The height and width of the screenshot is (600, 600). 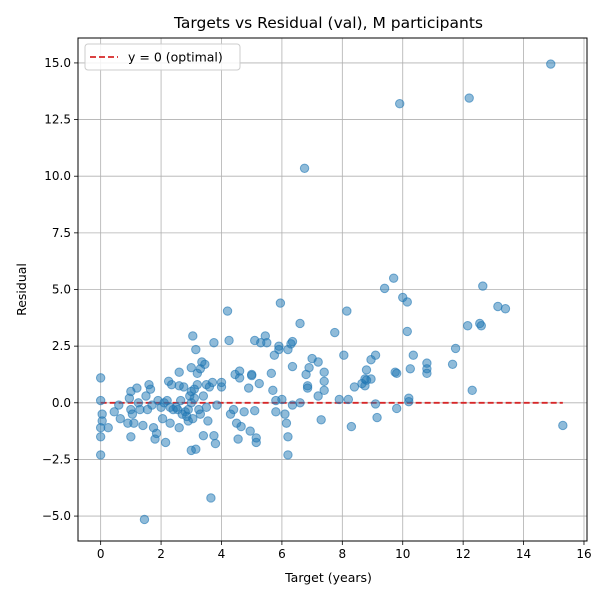 I want to click on legend-box, so click(x=162, y=57).